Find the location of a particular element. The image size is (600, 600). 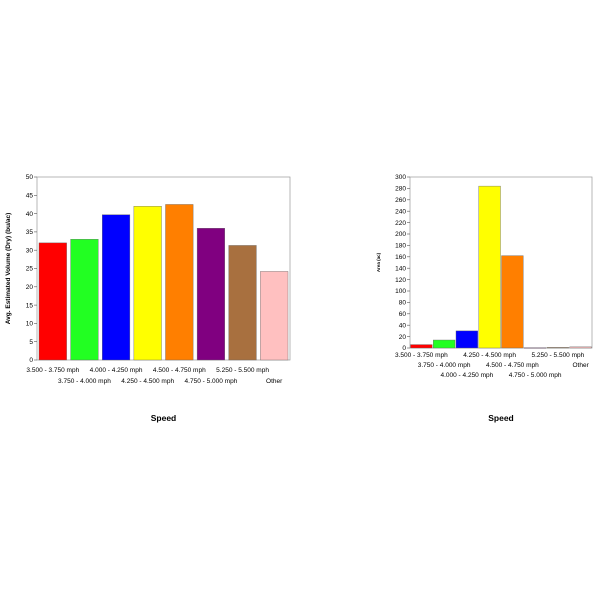

y-tick-label: 140 is located at coordinates (400, 268).